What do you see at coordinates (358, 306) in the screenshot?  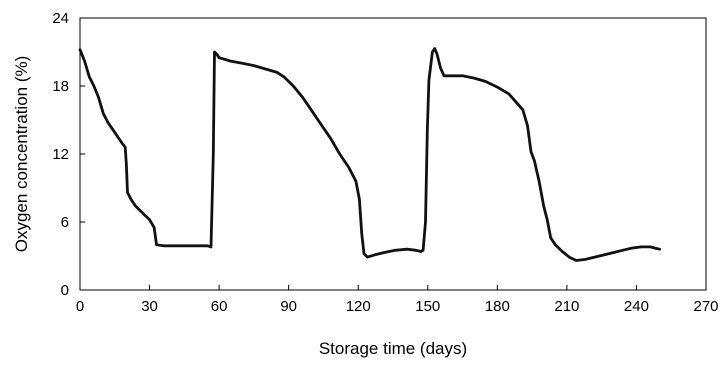 I see `x-tick-label: 120` at bounding box center [358, 306].